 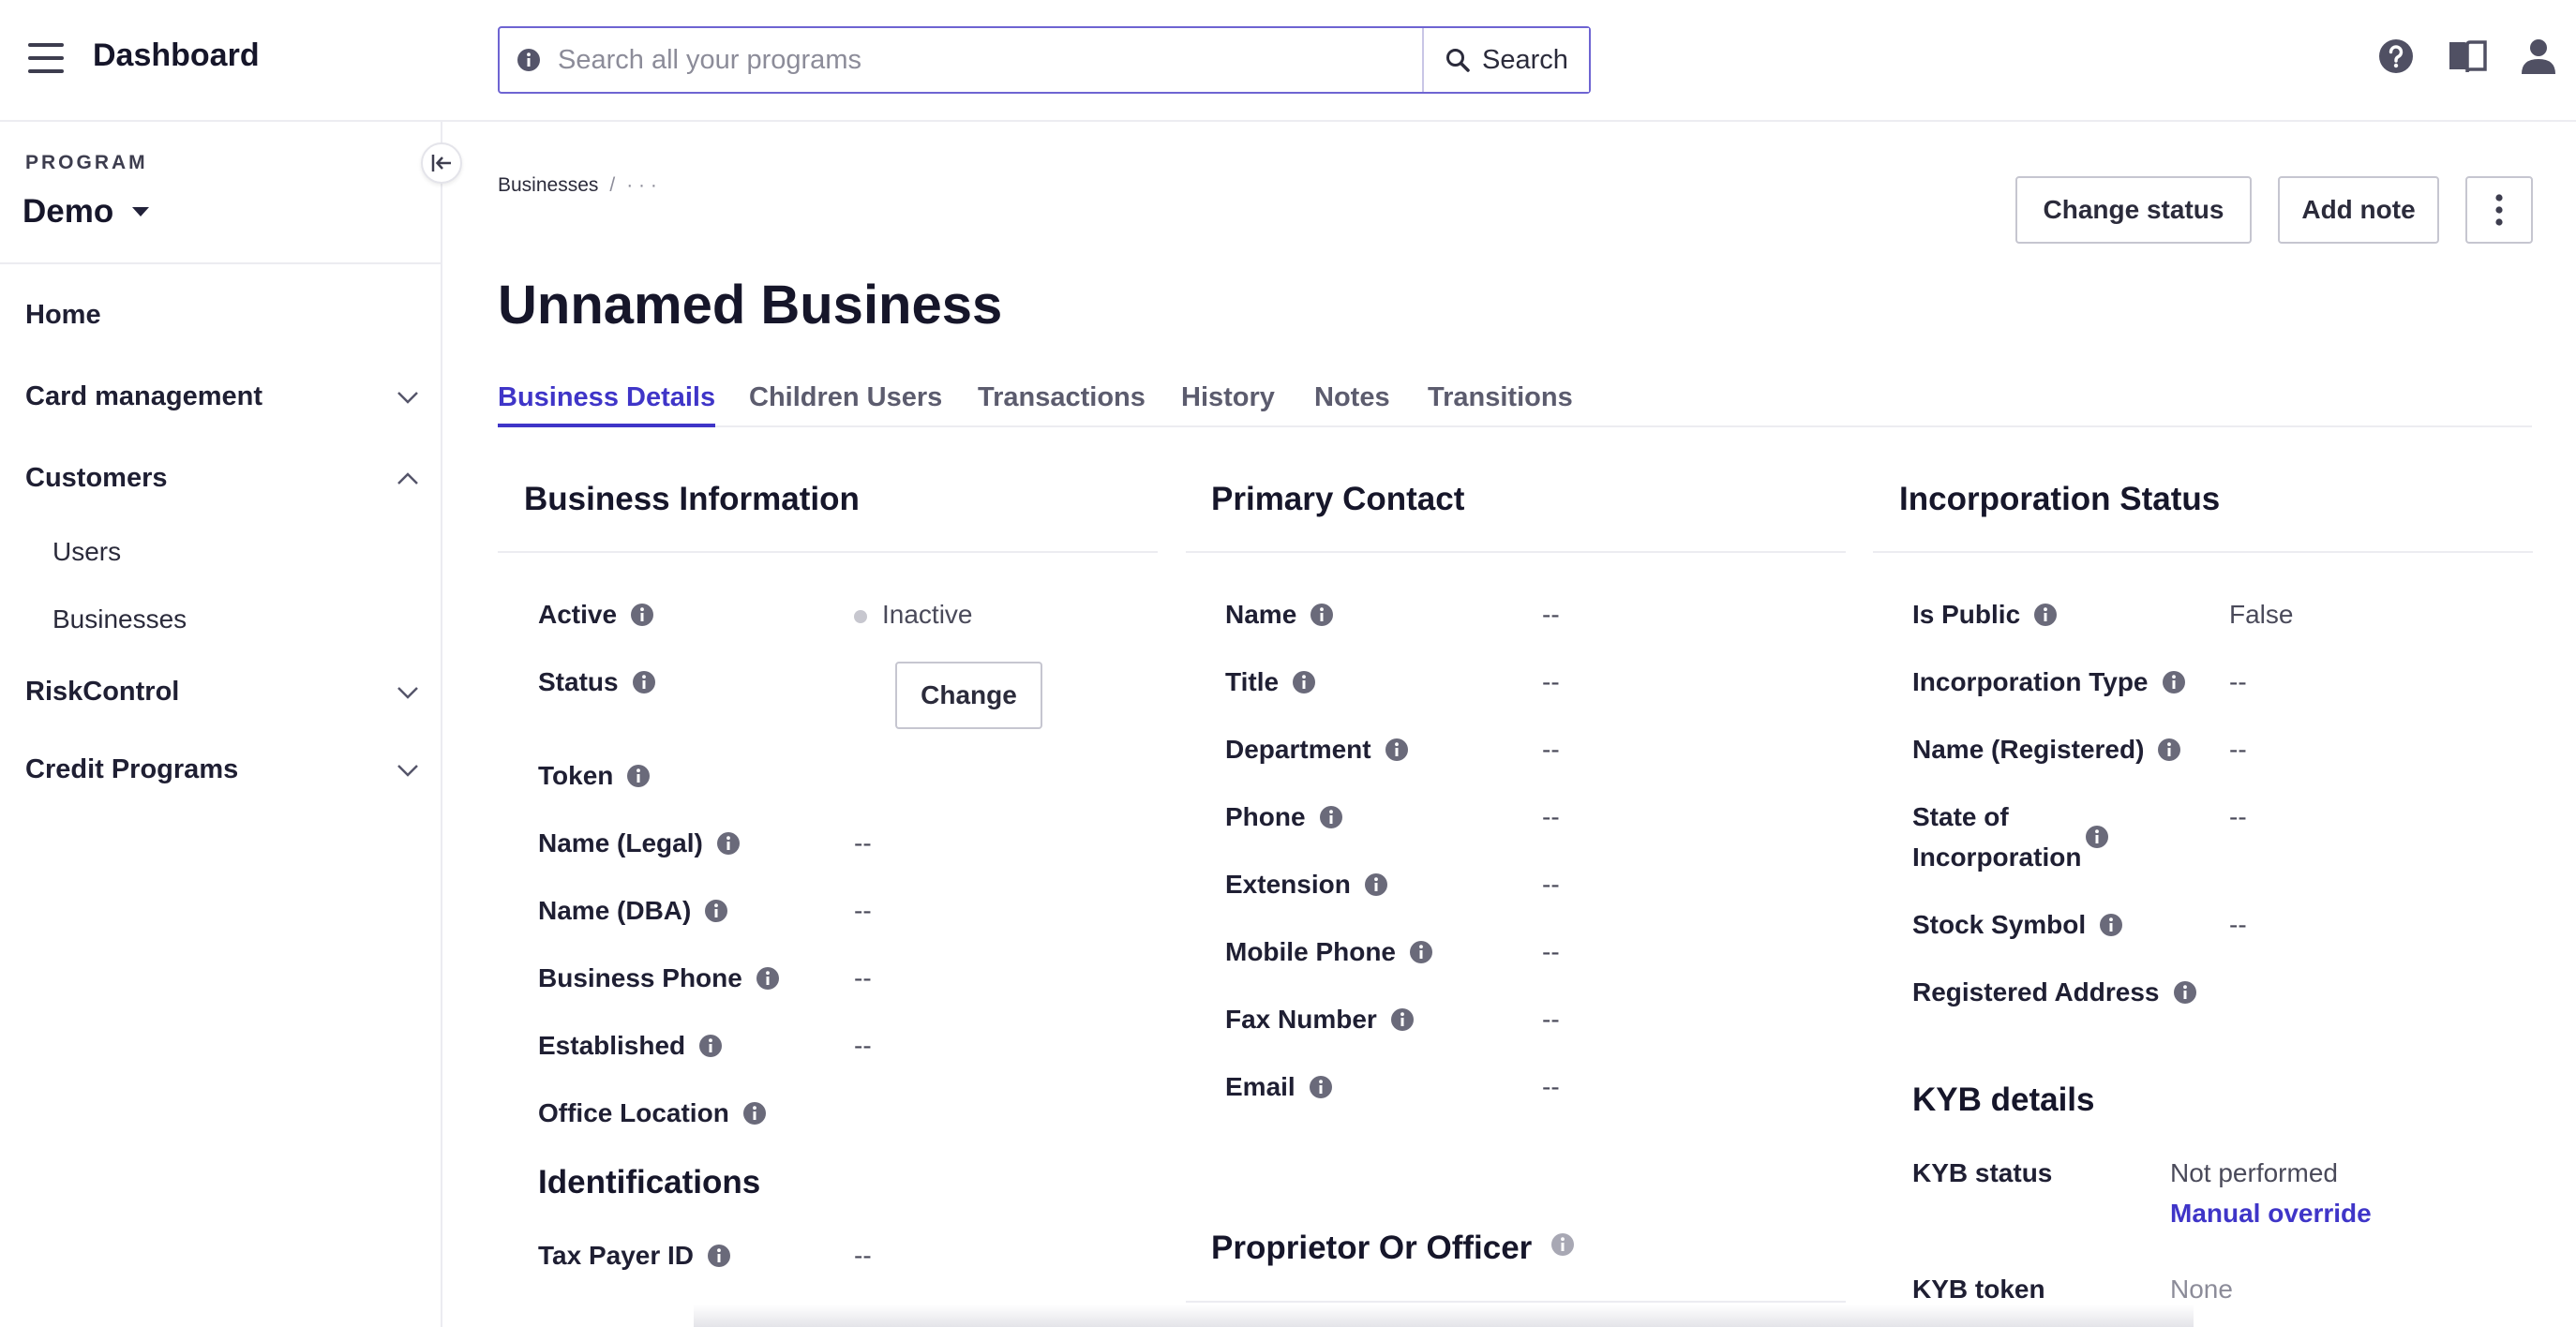 I want to click on email-label: Email, so click(x=1279, y=1086).